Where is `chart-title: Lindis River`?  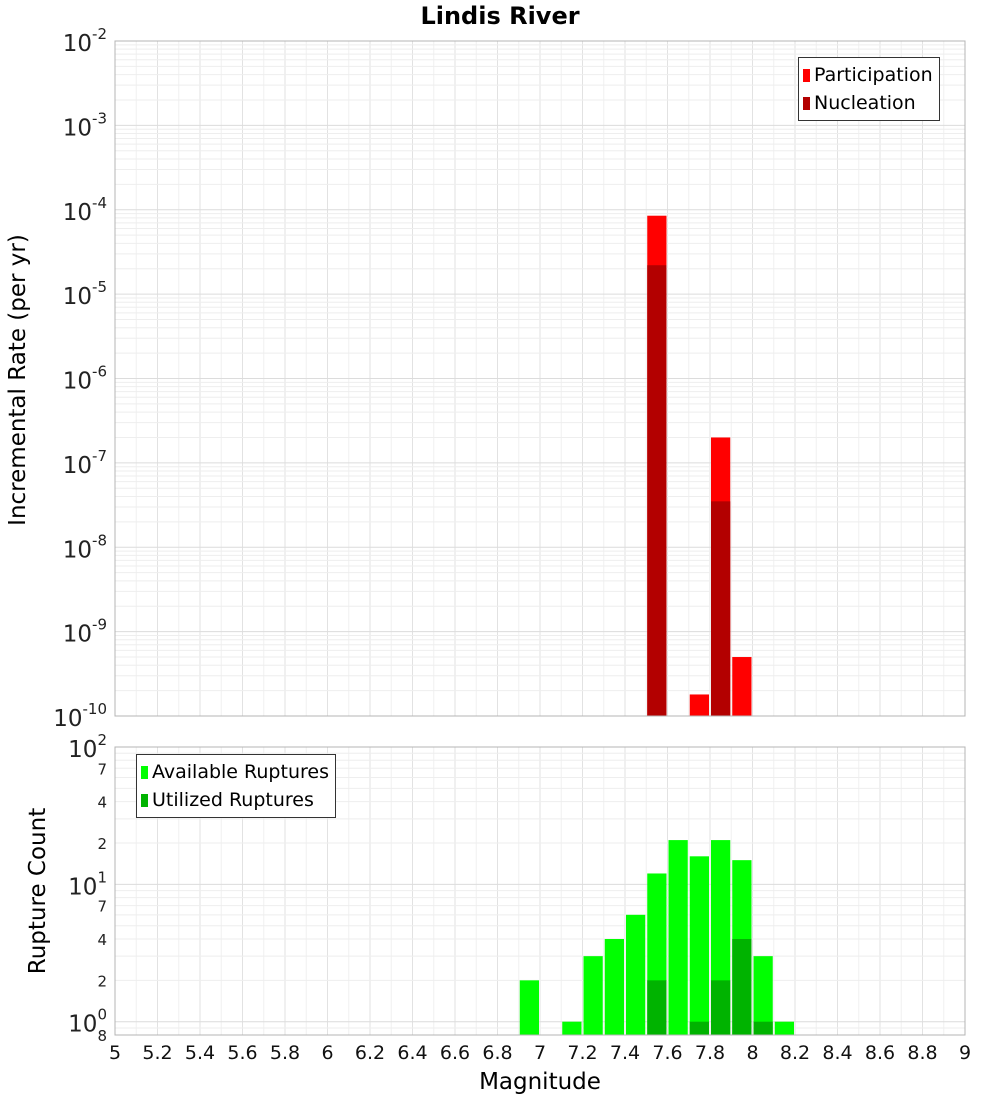 chart-title: Lindis River is located at coordinates (500, 16).